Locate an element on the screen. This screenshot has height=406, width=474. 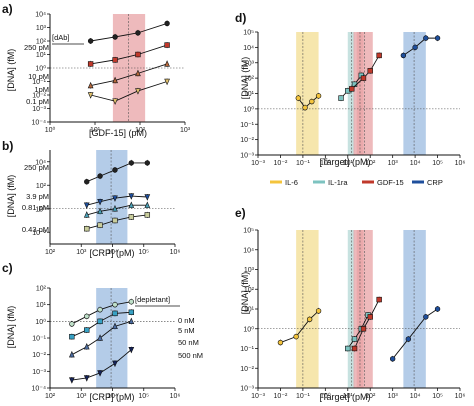
y-tick-label-c-6: 10² is located at coordinates (41, 289).